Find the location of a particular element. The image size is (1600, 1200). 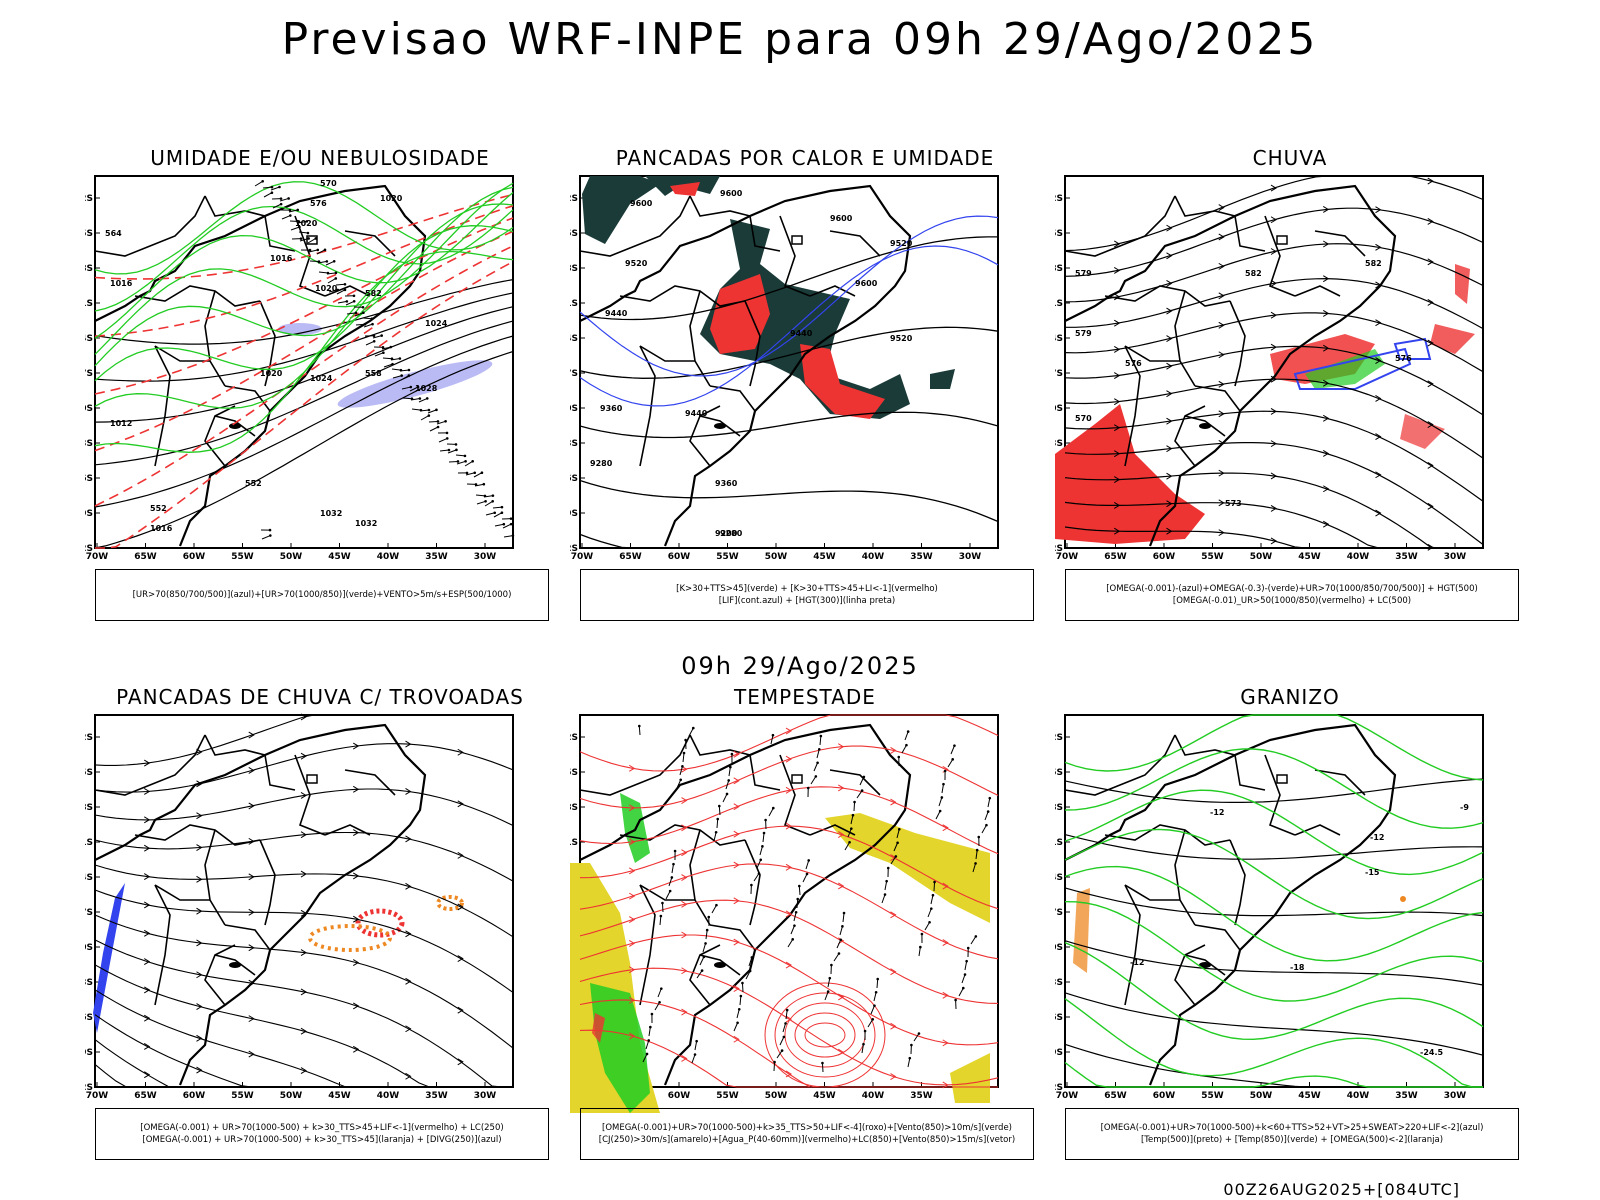

lat-tick-label: 27S is located at coordinates (1059, 913).